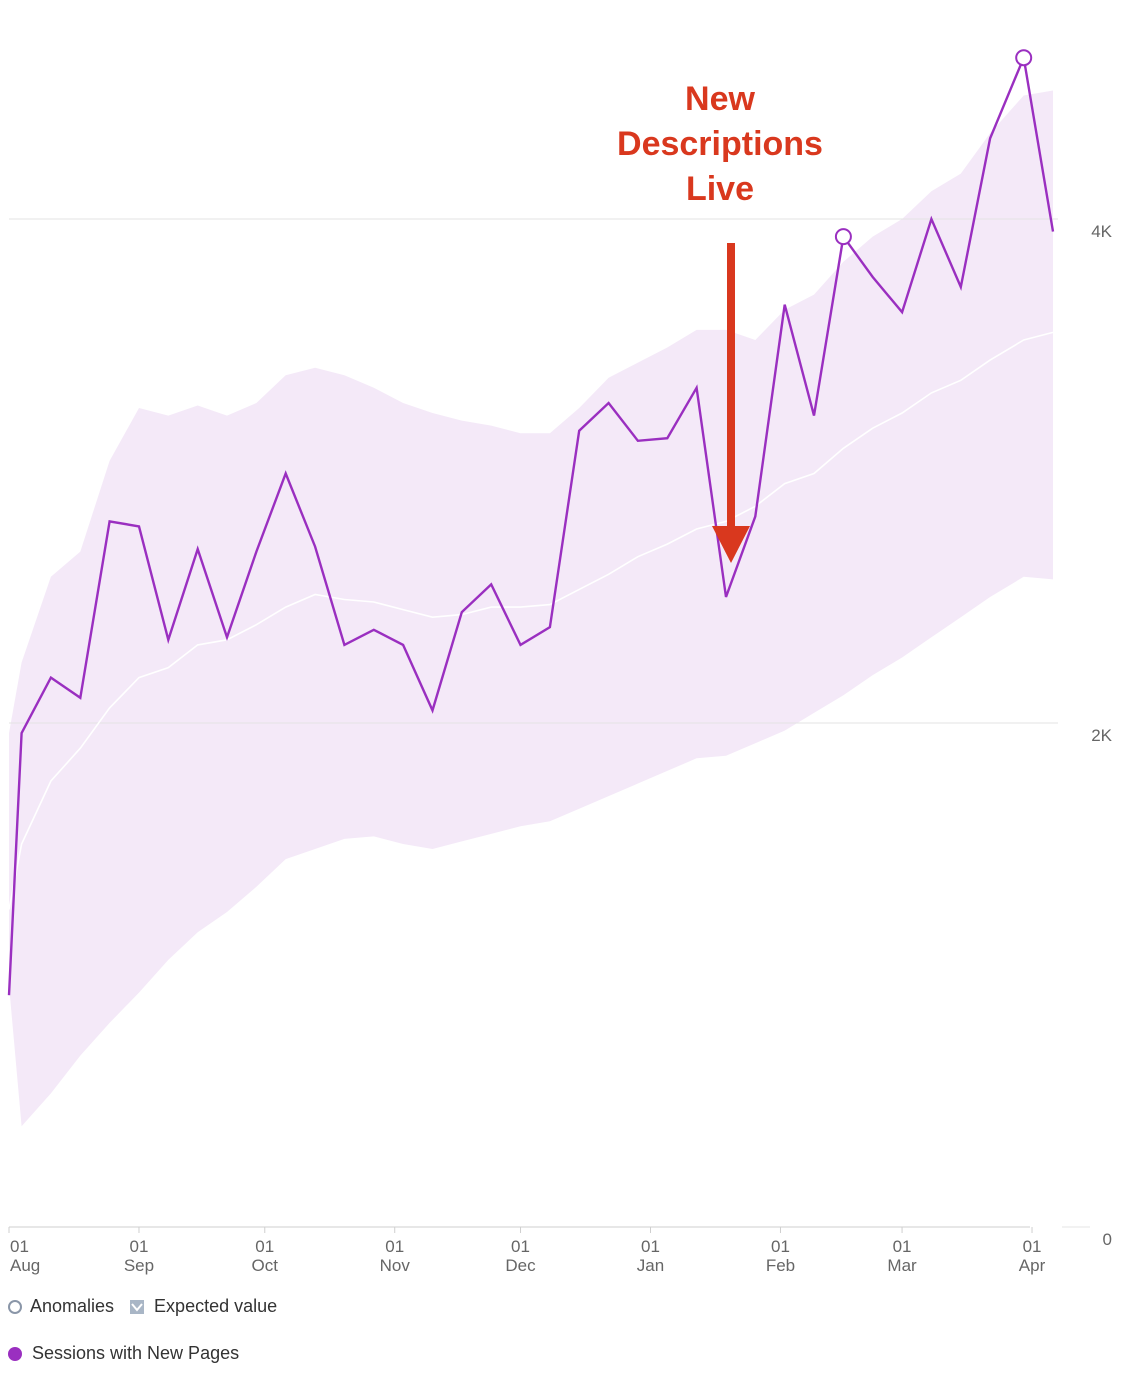  What do you see at coordinates (394, 1246) in the screenshot?
I see `x-tick-day-Nov: 01` at bounding box center [394, 1246].